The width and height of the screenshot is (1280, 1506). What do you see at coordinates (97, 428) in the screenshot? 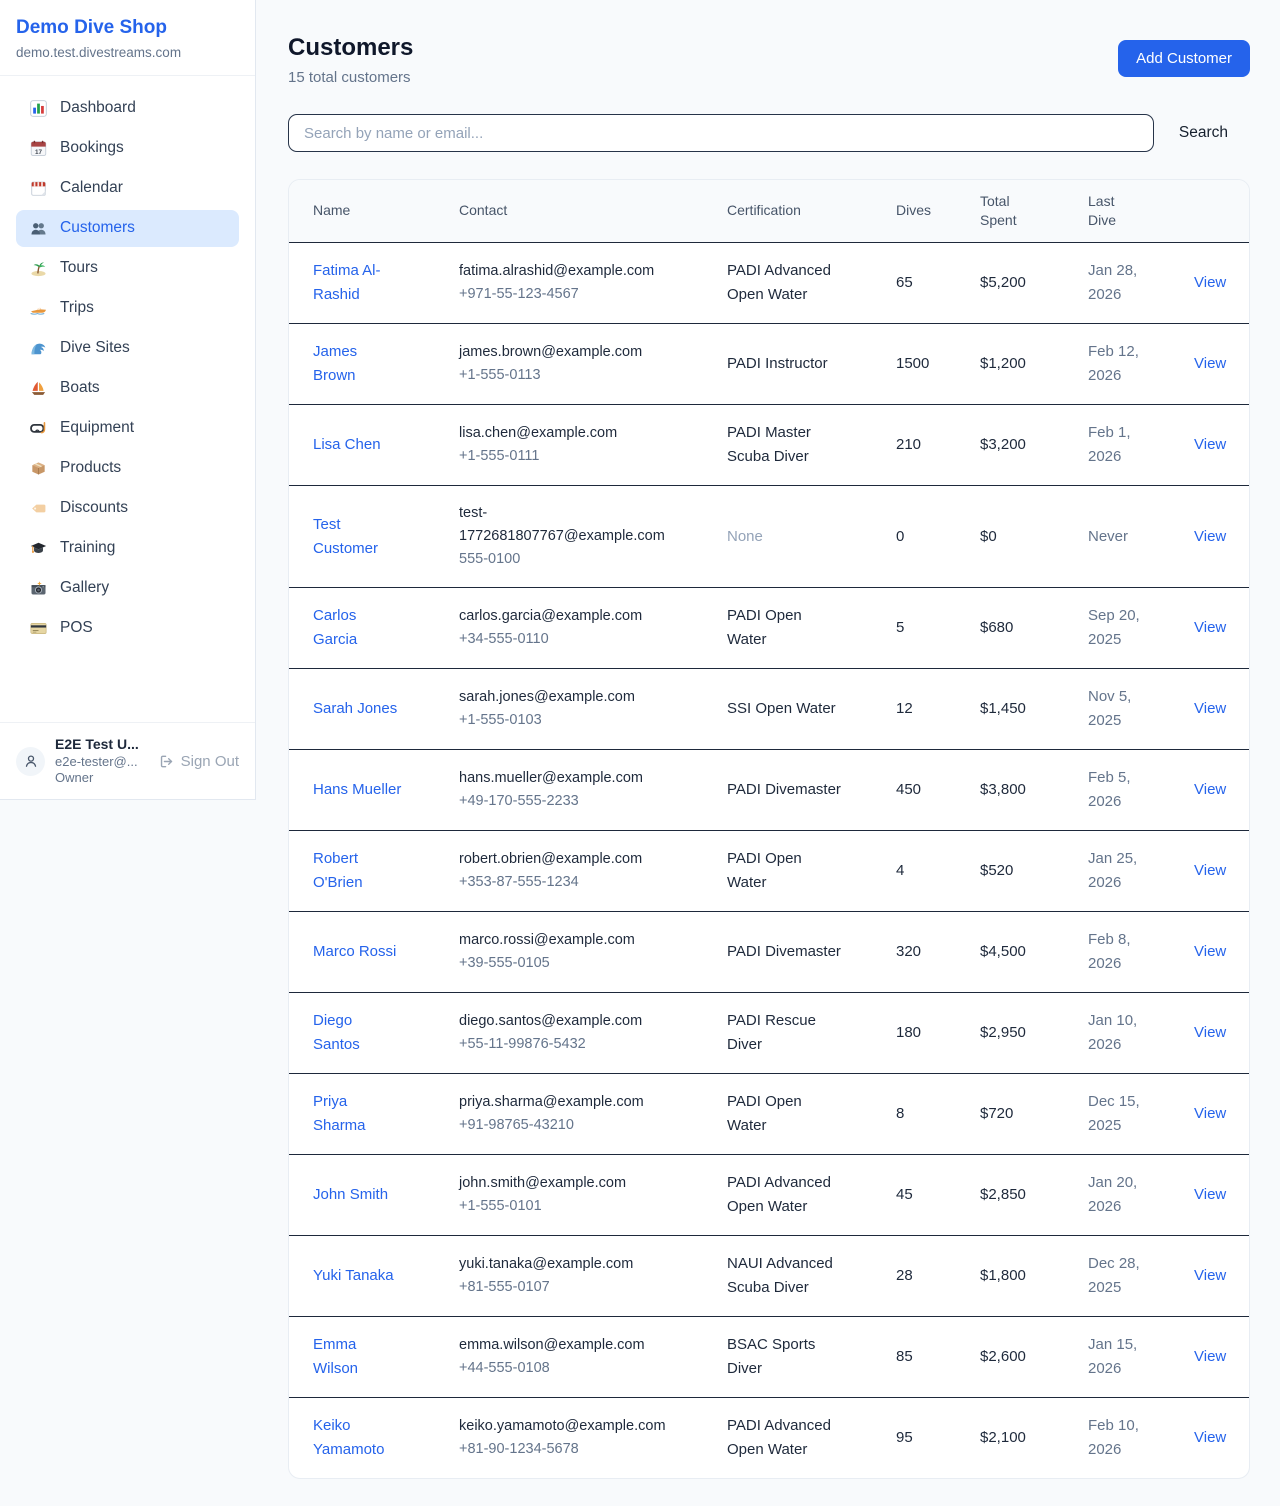
I see `sidebar-item-label: Equipment` at bounding box center [97, 428].